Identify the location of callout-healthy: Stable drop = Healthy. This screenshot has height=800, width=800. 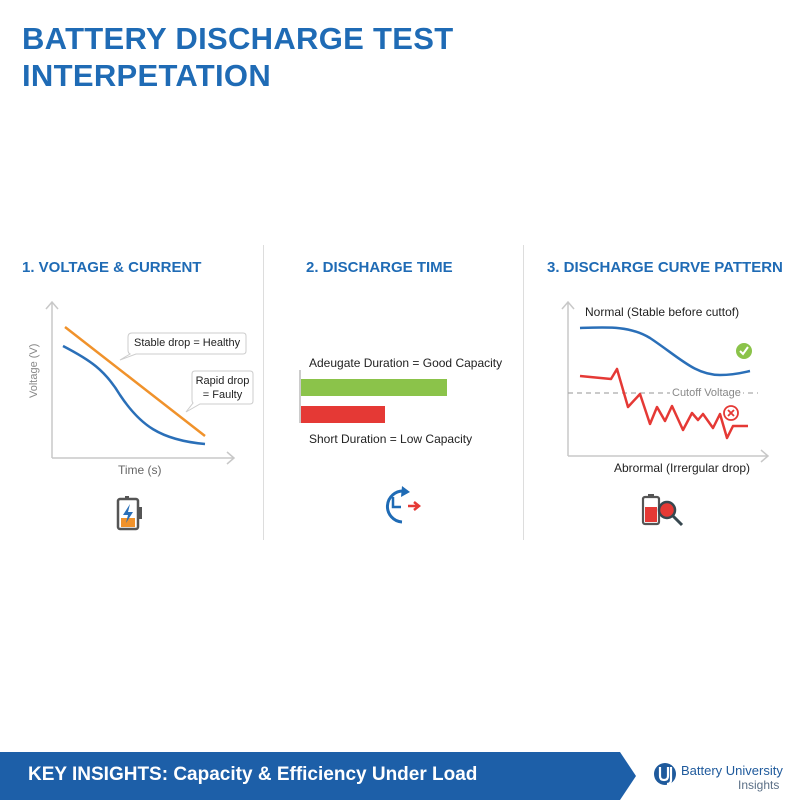
(187, 343).